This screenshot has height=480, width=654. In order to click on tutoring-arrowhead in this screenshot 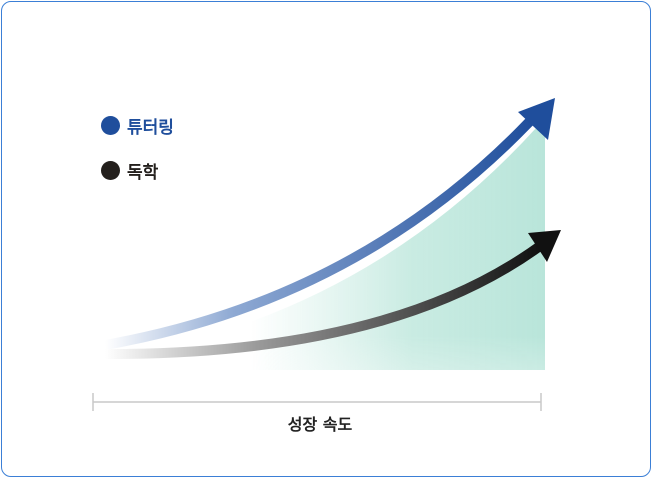, I will do `click(536, 119)`.